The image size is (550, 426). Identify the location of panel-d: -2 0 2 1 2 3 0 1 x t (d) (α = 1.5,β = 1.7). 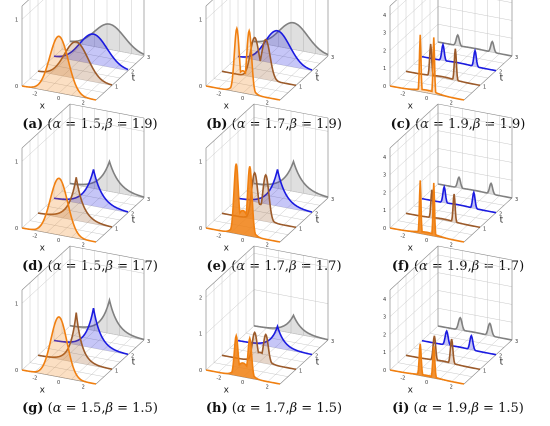
(90, 192).